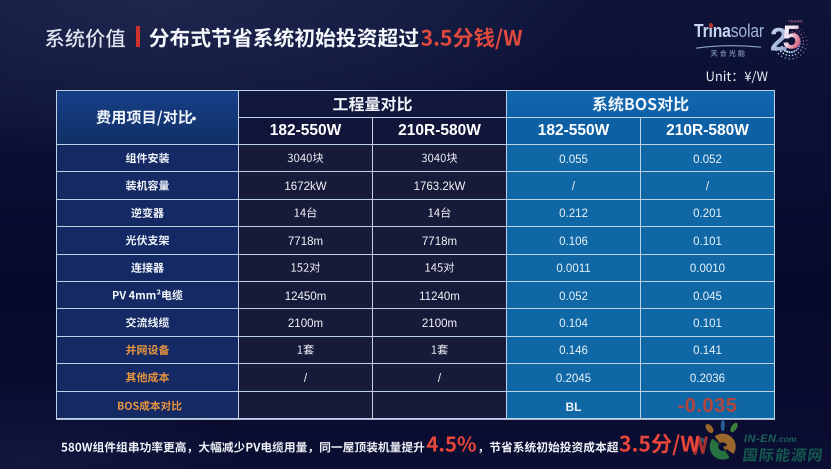 The width and height of the screenshot is (831, 469). What do you see at coordinates (779, 40) in the screenshot?
I see `svg-text: 2` at bounding box center [779, 40].